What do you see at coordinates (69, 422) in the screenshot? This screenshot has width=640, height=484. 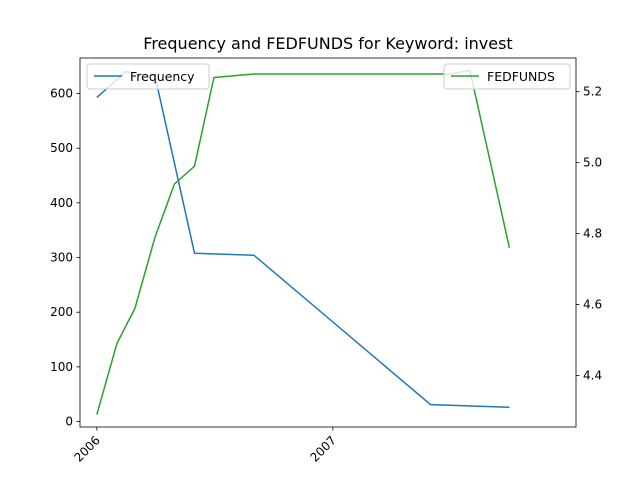 I see `y-left-tick-label: 0` at bounding box center [69, 422].